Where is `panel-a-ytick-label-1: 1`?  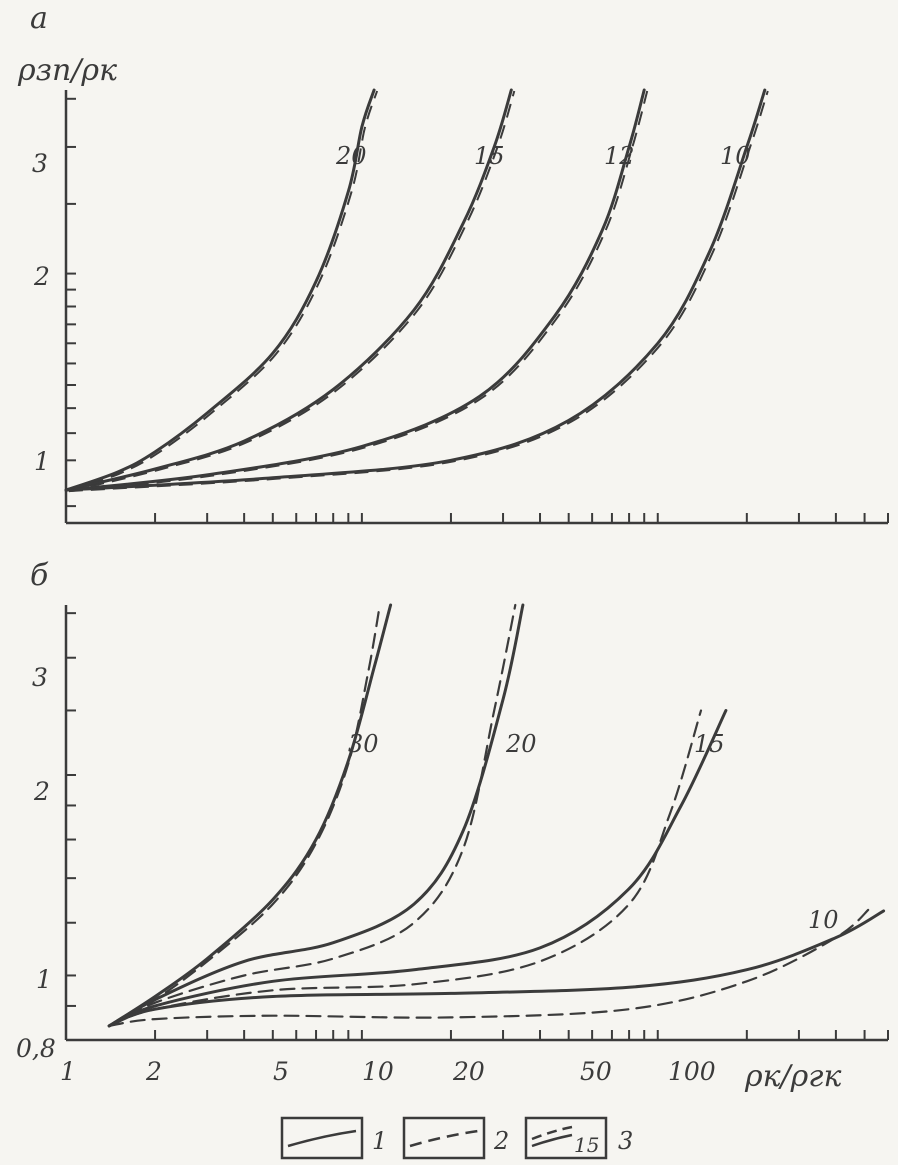
panel-a-ytick-label-1: 1 is located at coordinates (42, 461).